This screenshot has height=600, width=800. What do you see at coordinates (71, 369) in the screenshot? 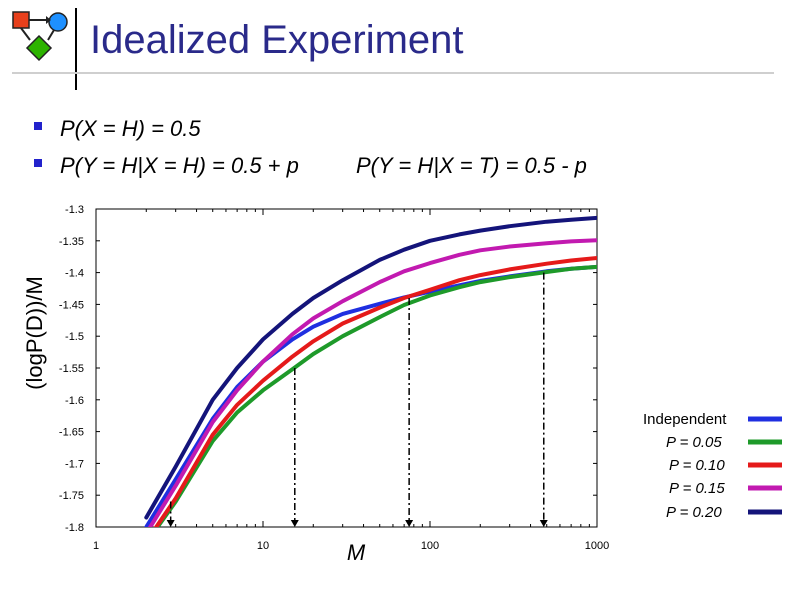
I see `y-tick-label: -1.55` at bounding box center [71, 369].